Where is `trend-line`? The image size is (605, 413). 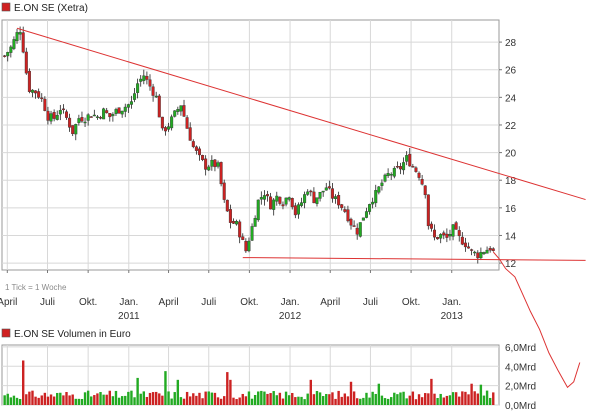
trend-line is located at coordinates (414, 259).